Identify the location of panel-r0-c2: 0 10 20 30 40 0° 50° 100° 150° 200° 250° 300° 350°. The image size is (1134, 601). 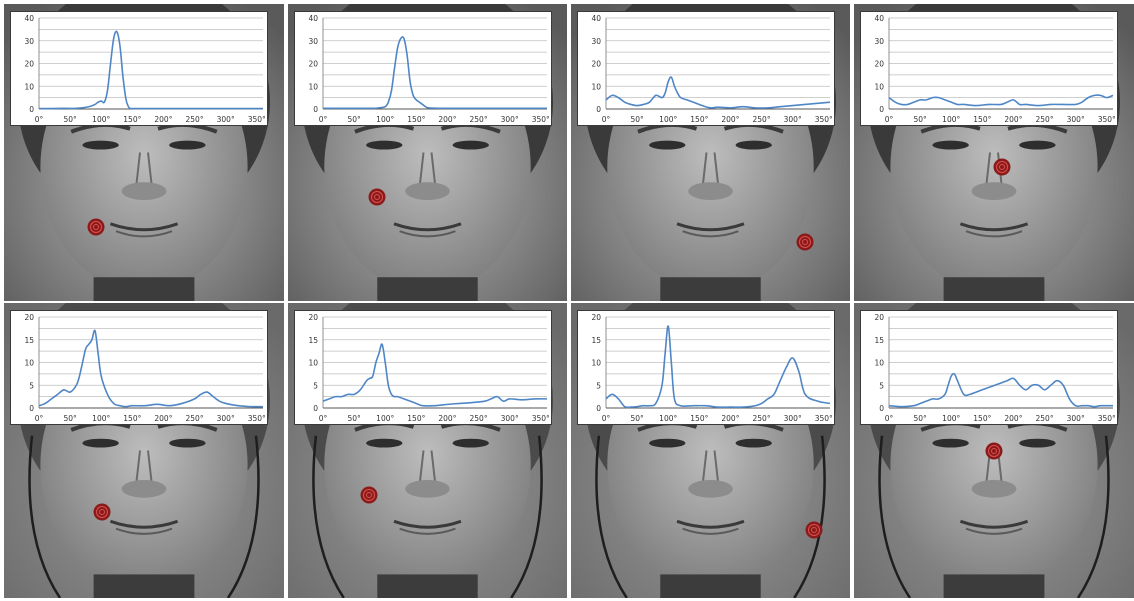
(710, 152).